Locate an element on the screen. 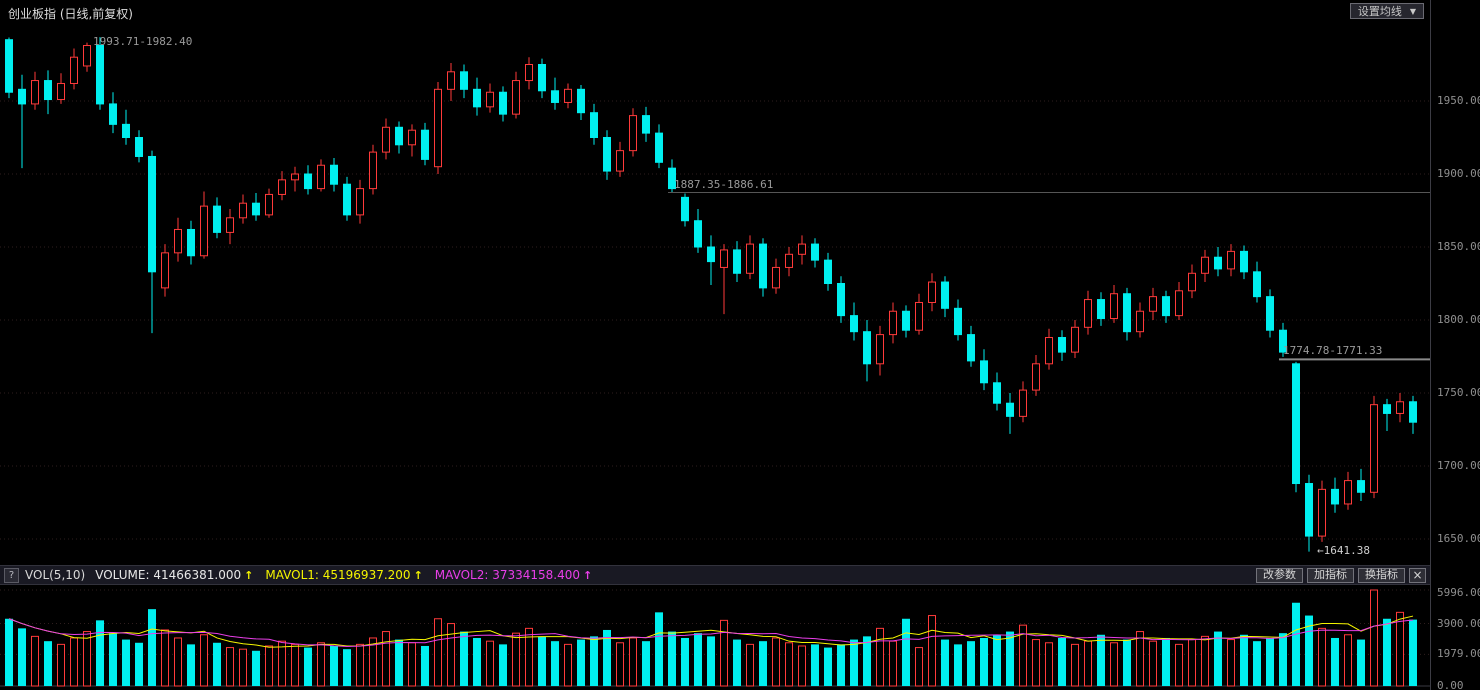 The width and height of the screenshot is (1480, 690). switch-indicator-button: 换指标 is located at coordinates (1381, 575).